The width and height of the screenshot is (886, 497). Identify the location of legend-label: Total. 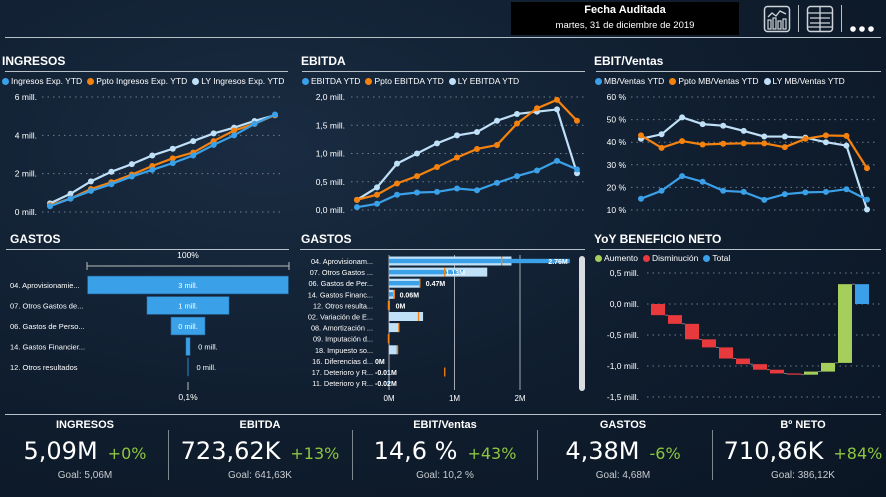
(721, 258).